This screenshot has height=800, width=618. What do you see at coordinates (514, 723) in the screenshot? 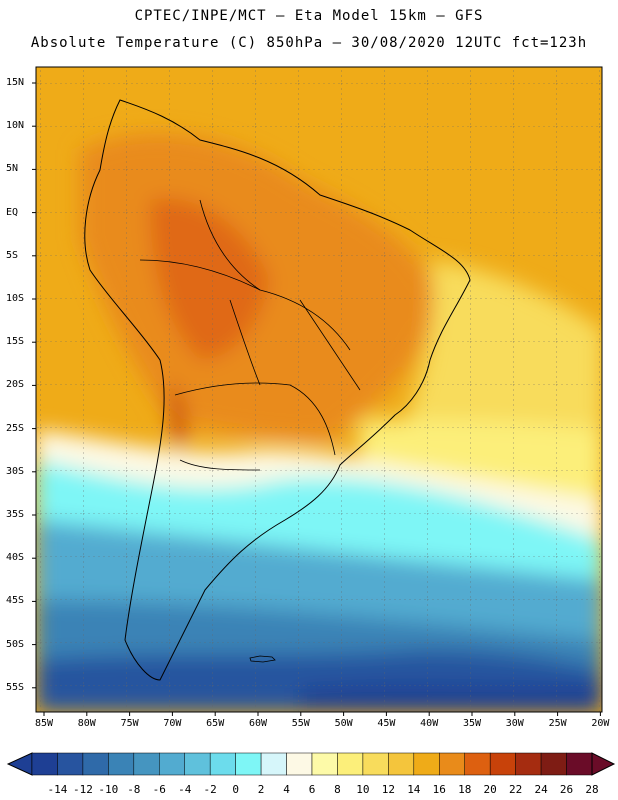
I see `longitude-label: 30W` at bounding box center [514, 723].